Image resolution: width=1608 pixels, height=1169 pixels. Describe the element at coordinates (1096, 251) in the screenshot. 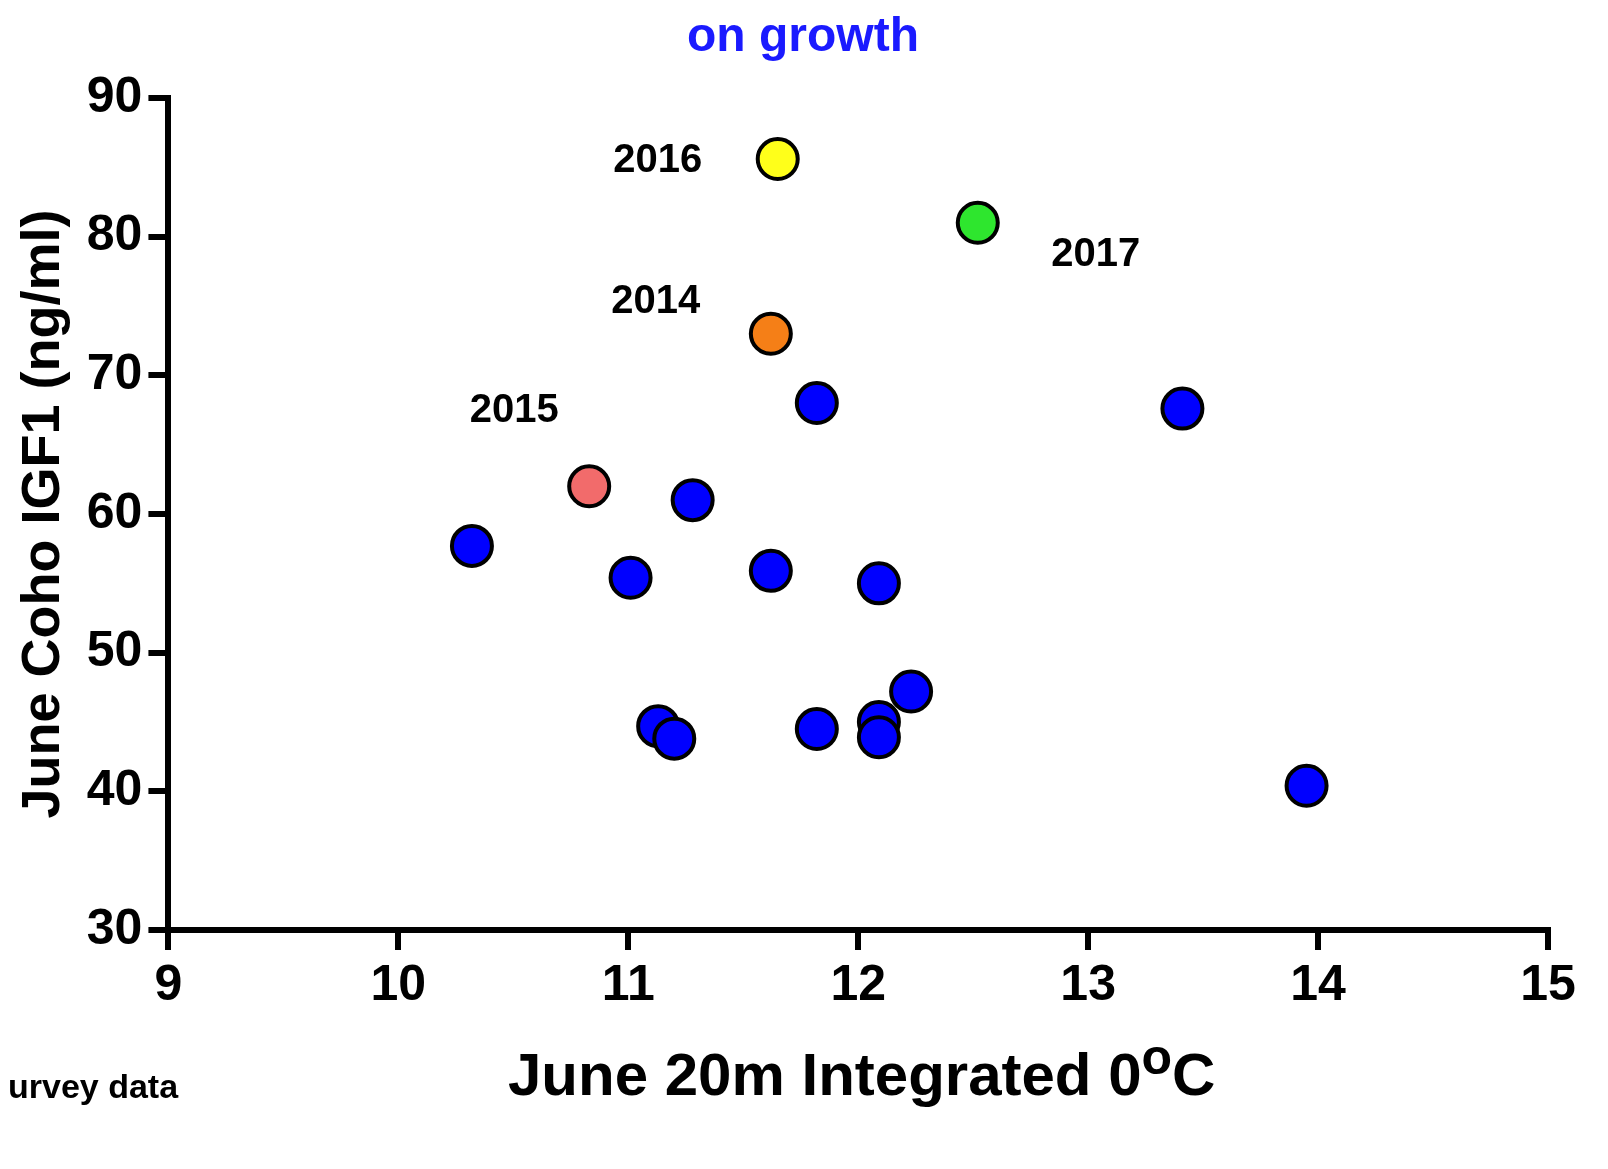

I see `annotation: 2017` at that location.